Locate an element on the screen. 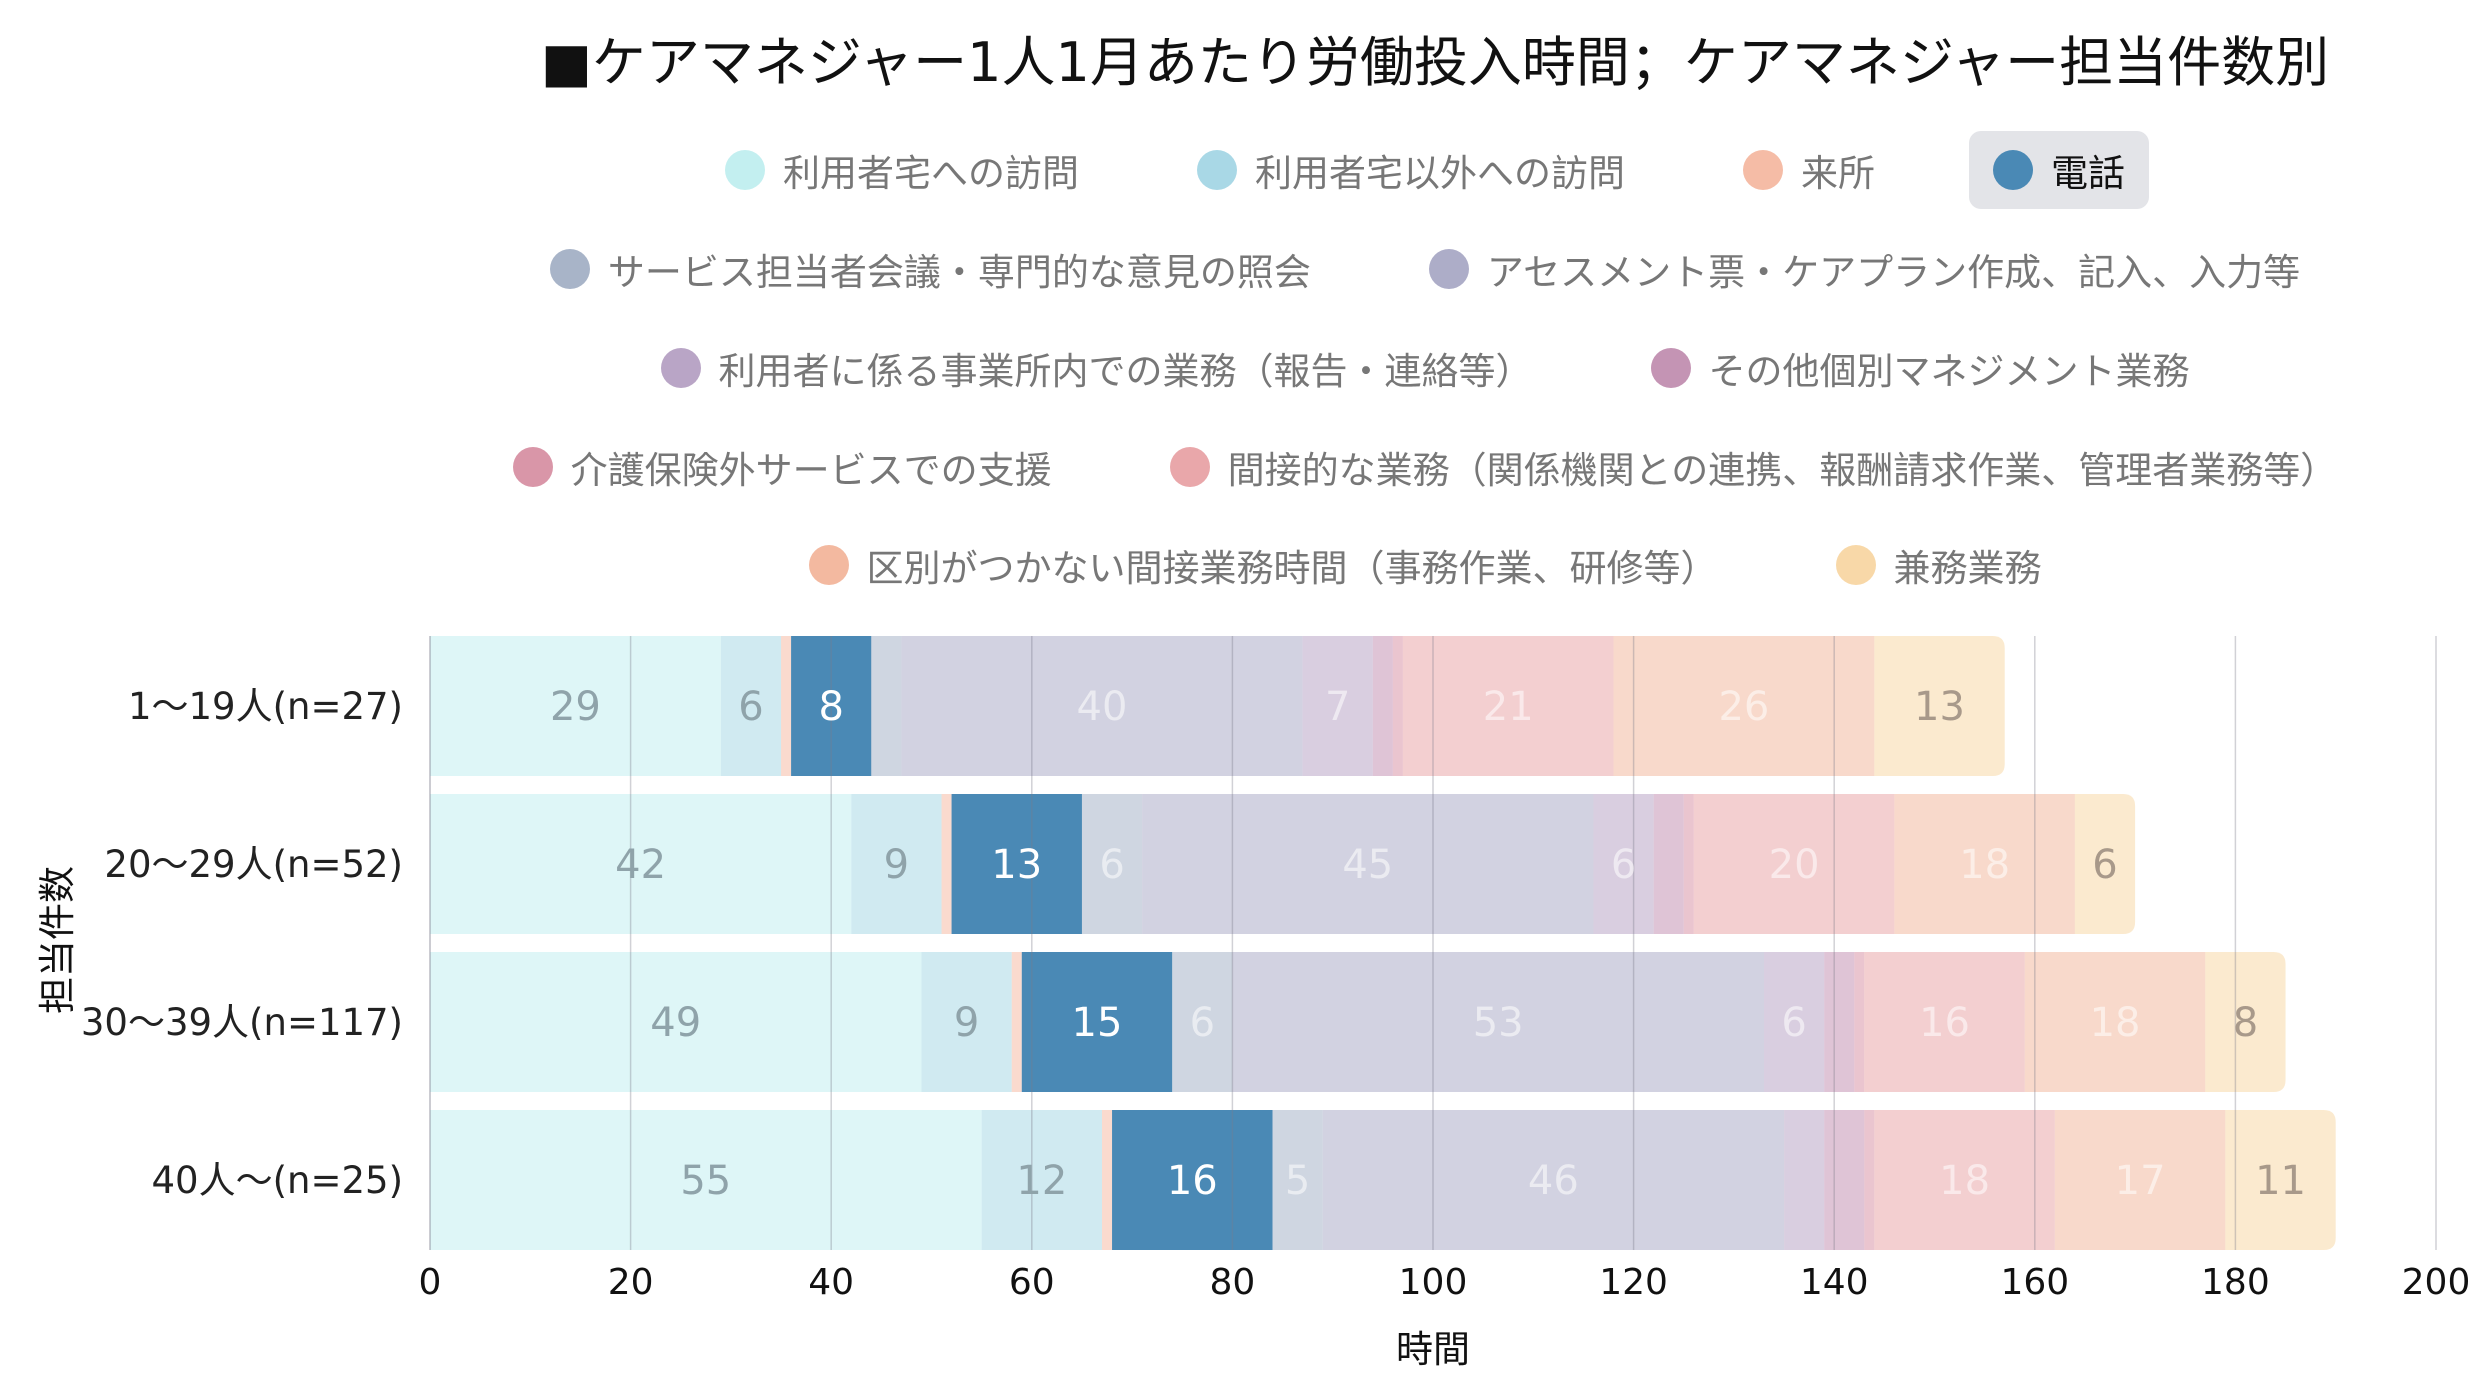 The image size is (2485, 1393). legend-item: 電話 is located at coordinates (2059, 170).